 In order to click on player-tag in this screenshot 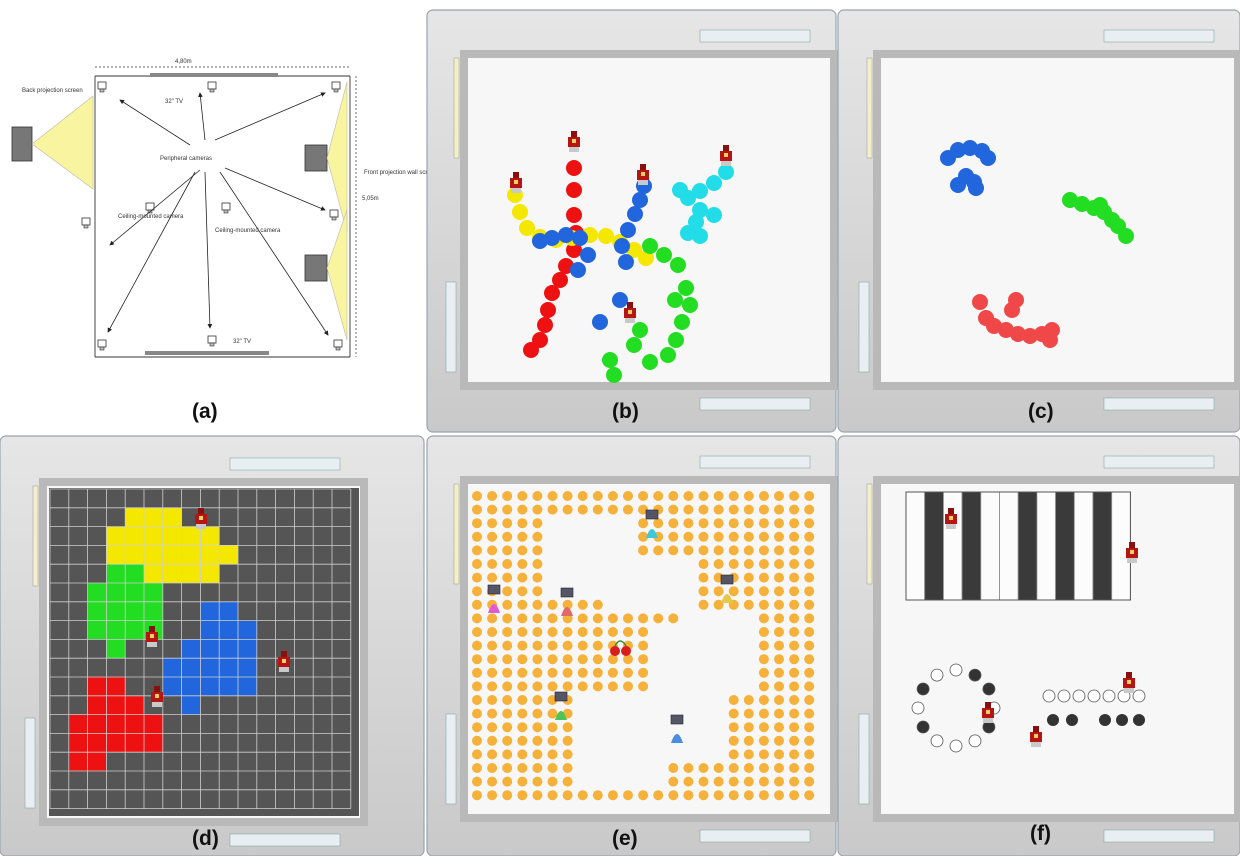, I will do `click(677, 719)`.